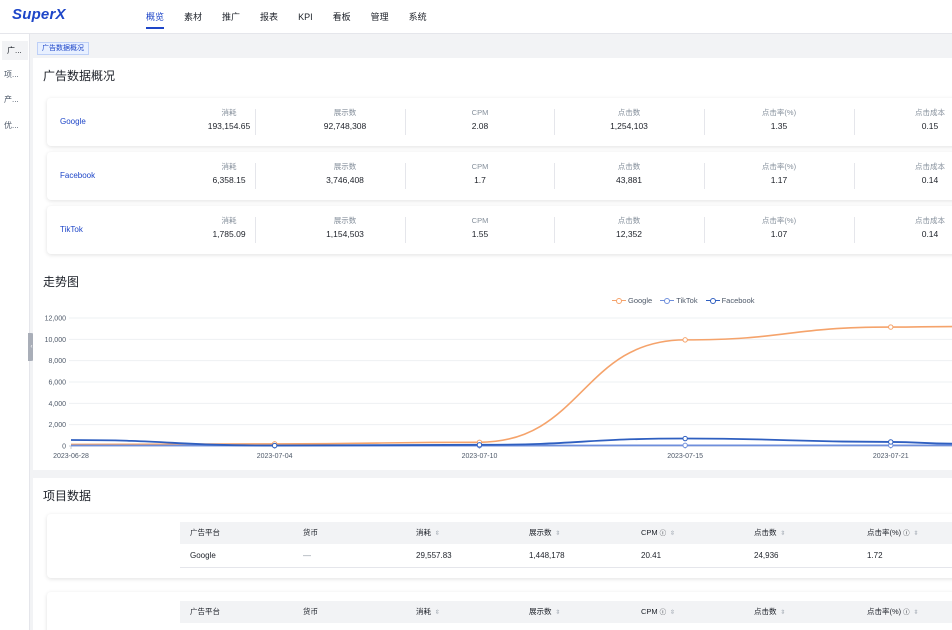 The height and width of the screenshot is (630, 952). What do you see at coordinates (738, 300) in the screenshot?
I see `legend-label: Facebook` at bounding box center [738, 300].